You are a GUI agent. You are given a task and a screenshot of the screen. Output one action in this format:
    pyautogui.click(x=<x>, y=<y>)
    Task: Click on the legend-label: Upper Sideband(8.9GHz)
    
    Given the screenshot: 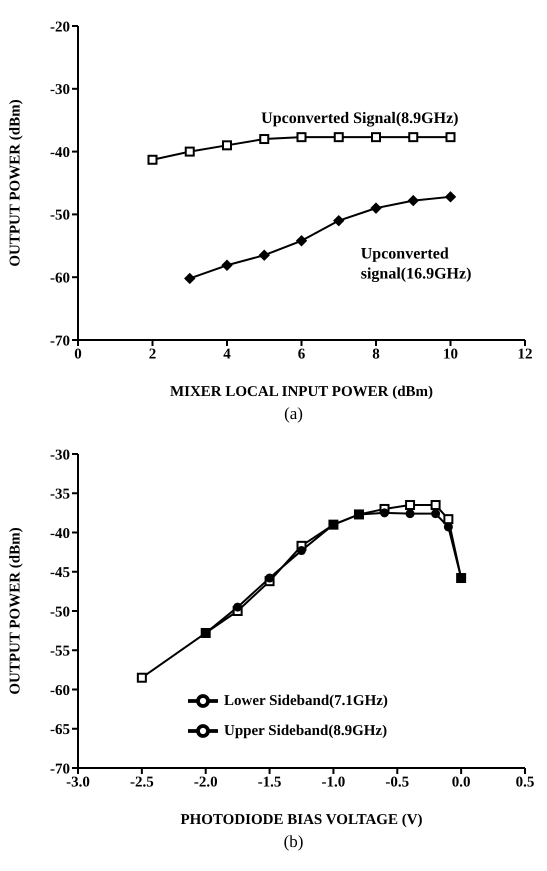 What is the action you would take?
    pyautogui.click(x=306, y=730)
    